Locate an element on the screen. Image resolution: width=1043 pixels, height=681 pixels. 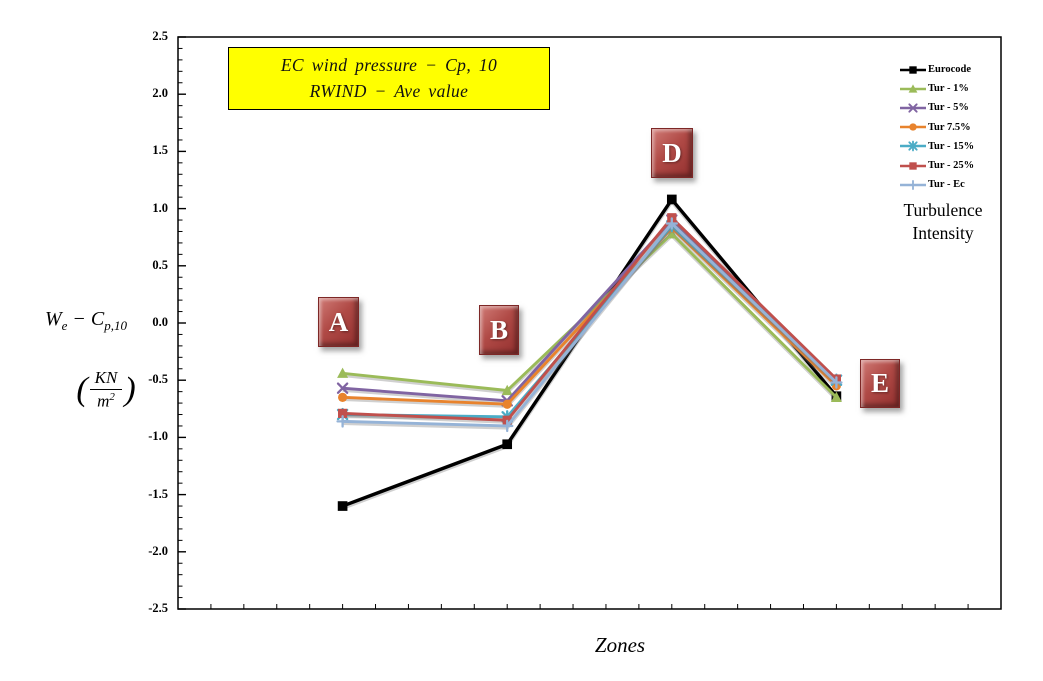
y-axis-unit: ( KN m2 ) is located at coordinates (106, 390).